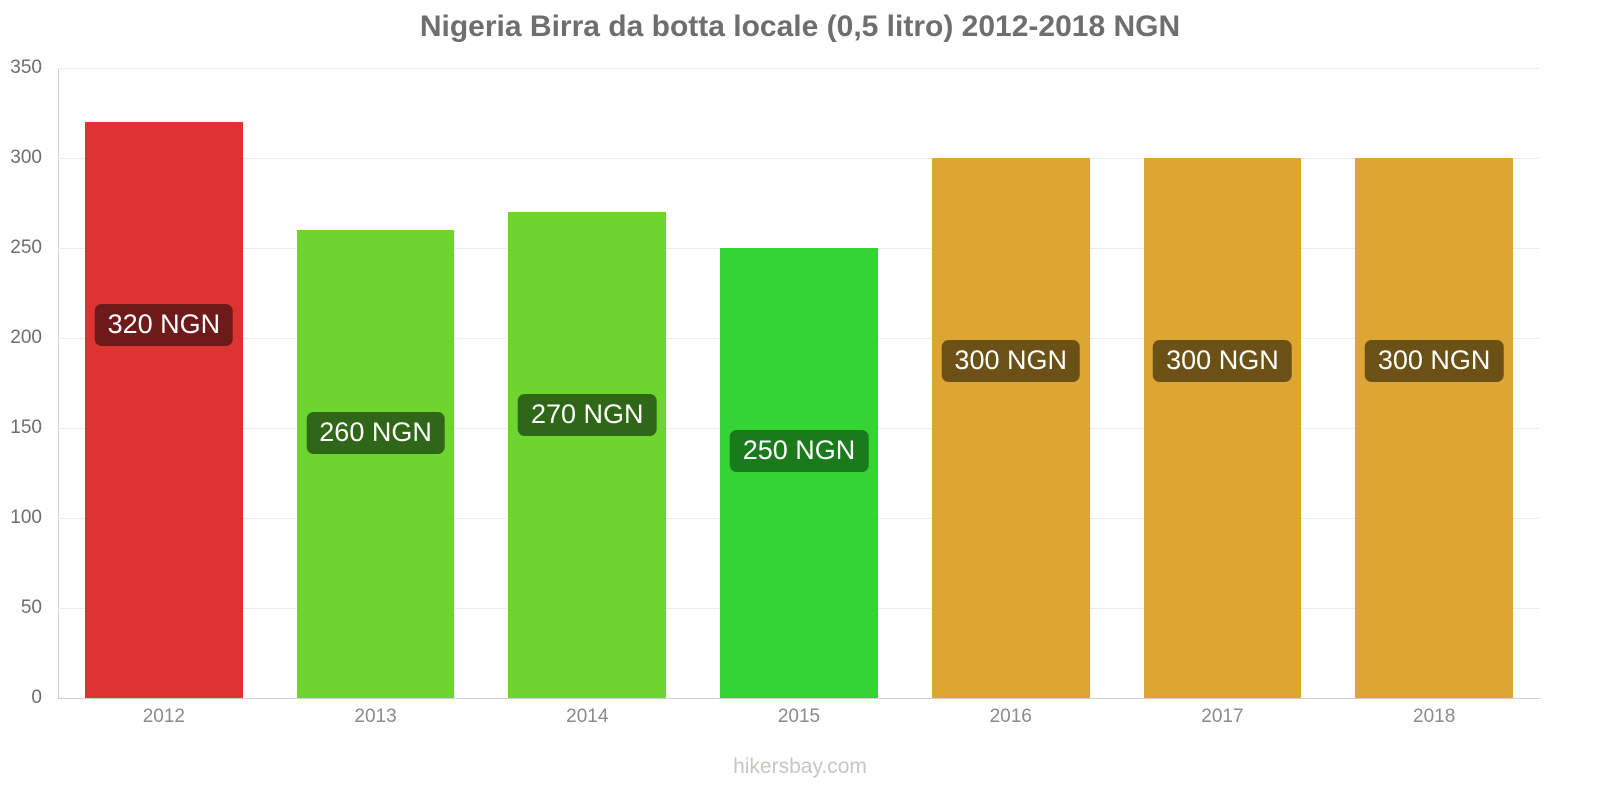 The height and width of the screenshot is (800, 1600). I want to click on y-axis-tick-label: 150, so click(26, 427).